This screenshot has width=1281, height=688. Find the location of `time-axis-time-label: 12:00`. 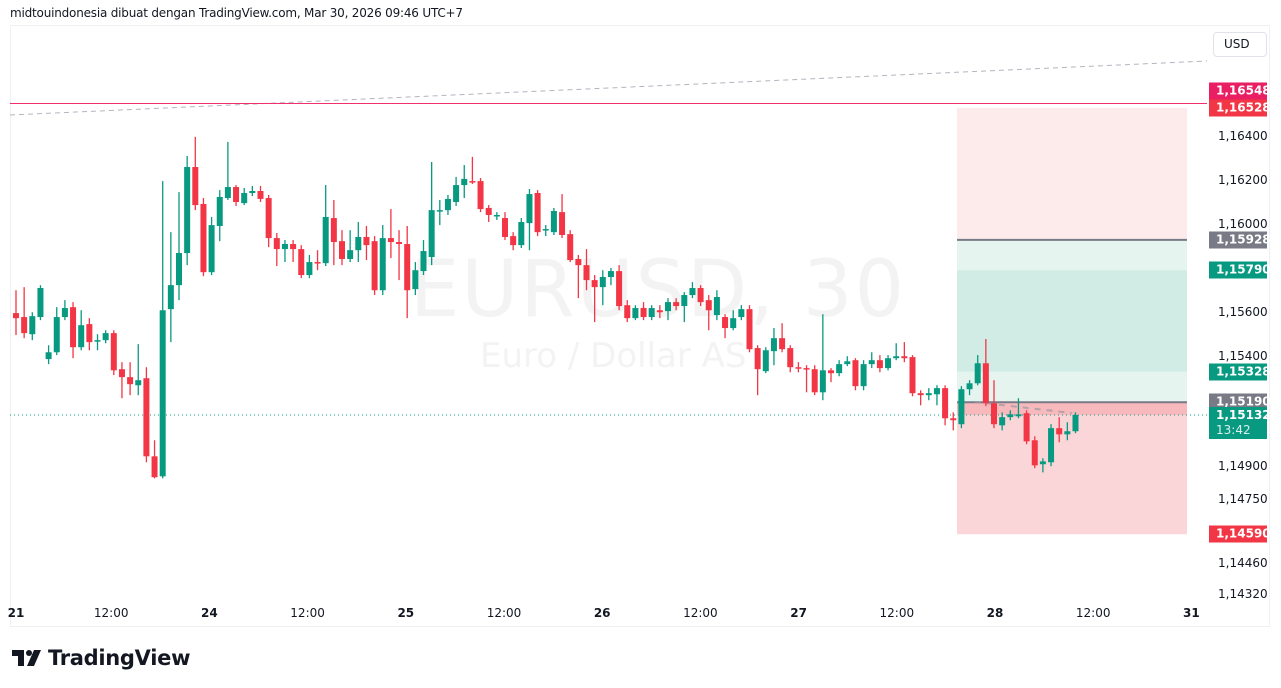

time-axis-time-label: 12:00 is located at coordinates (307, 613).